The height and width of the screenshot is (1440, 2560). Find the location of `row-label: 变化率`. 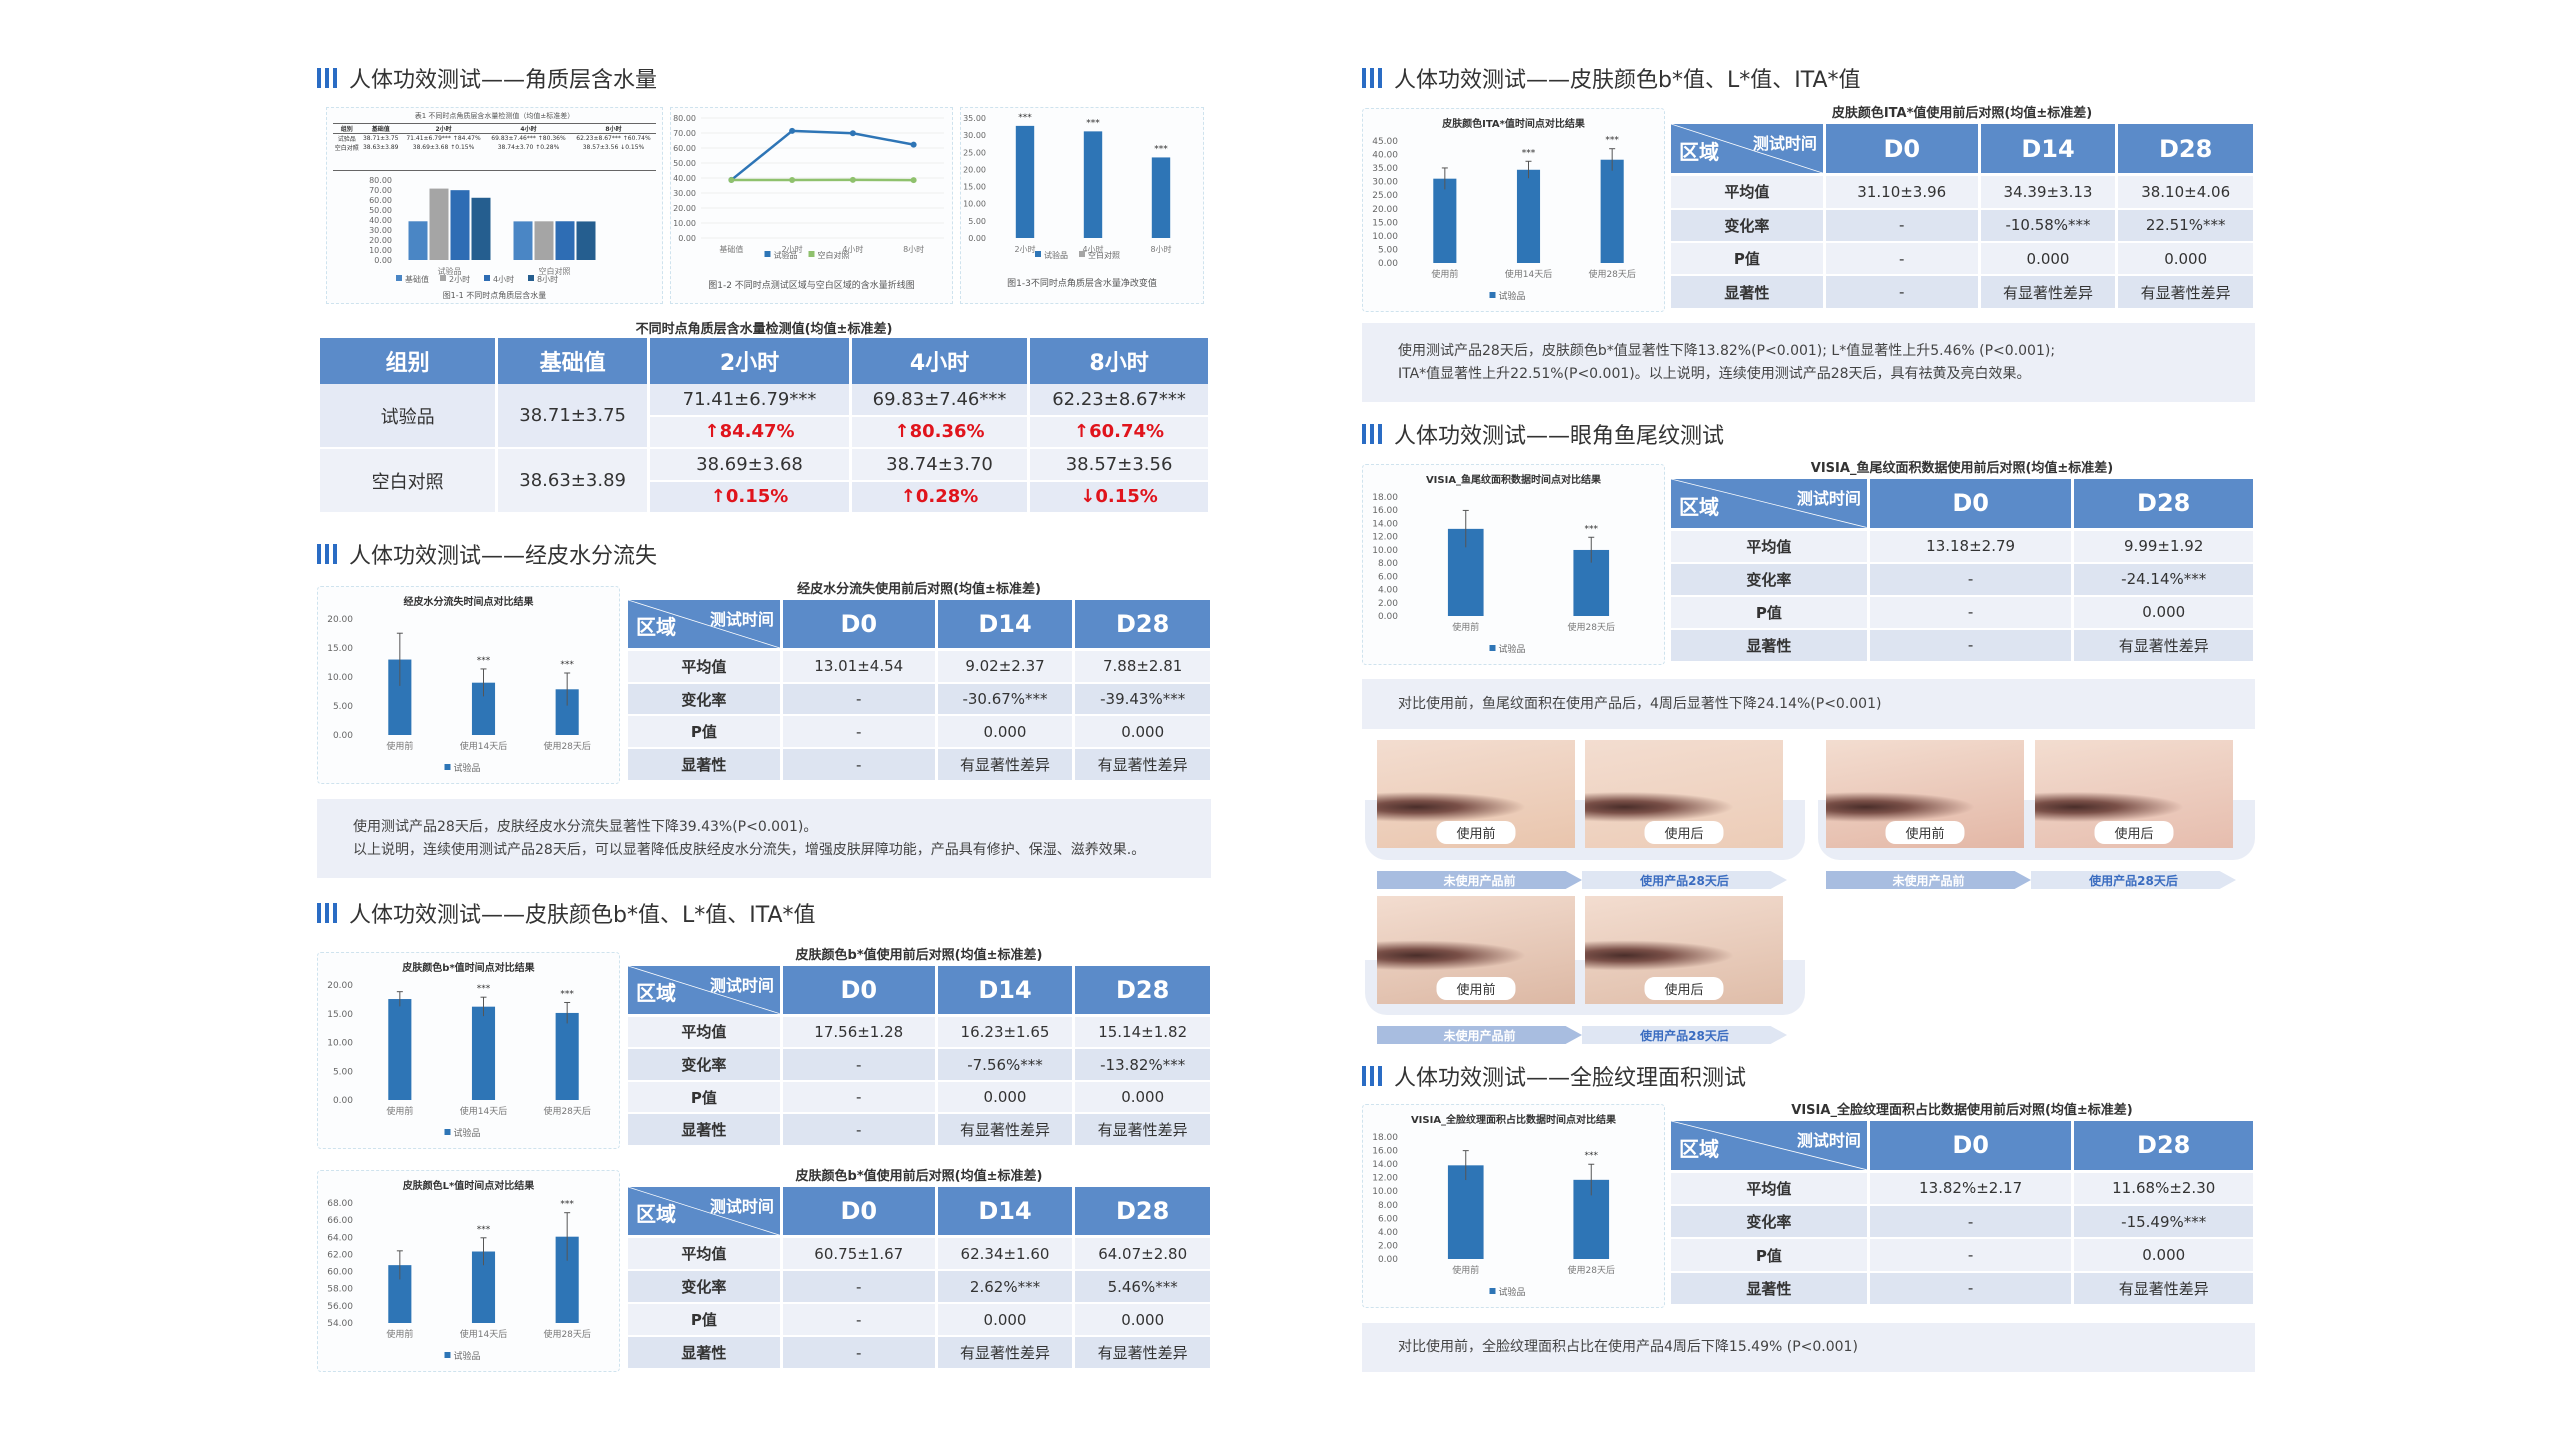

row-label: 变化率 is located at coordinates (1769, 1223).